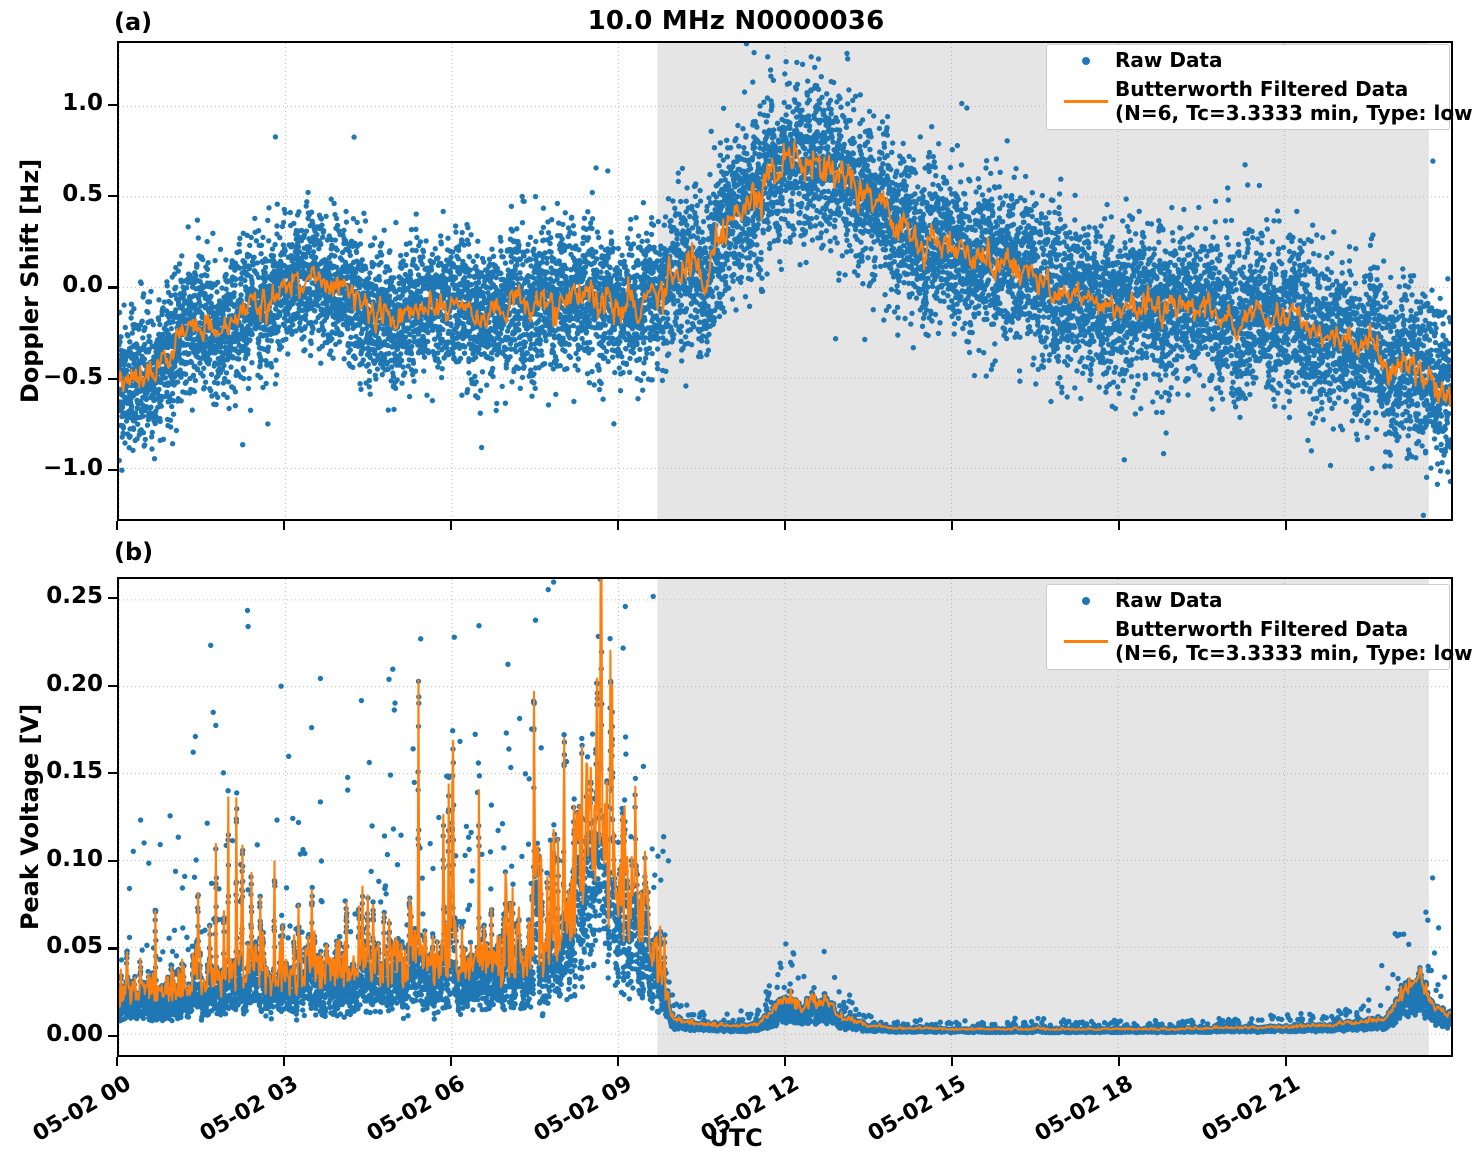 The height and width of the screenshot is (1172, 1472). I want to click on y-tick-label: 0.00, so click(74, 1034).